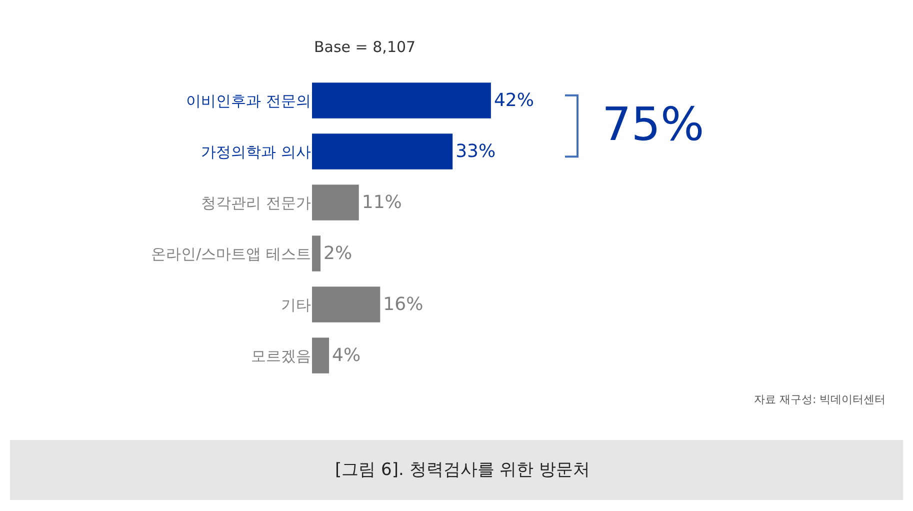 This screenshot has width=913, height=511. Describe the element at coordinates (248, 101) in the screenshot. I see `y-tick-label: 이비인후과 전문의` at that location.